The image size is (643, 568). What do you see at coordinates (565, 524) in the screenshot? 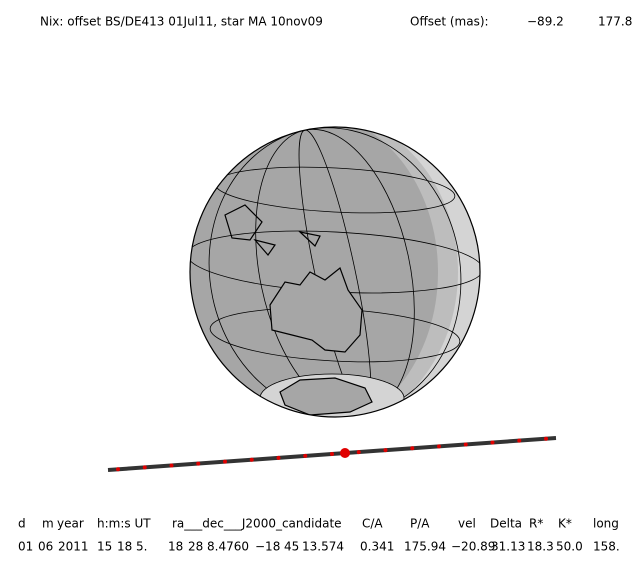
I see `column-header: K*` at bounding box center [565, 524].